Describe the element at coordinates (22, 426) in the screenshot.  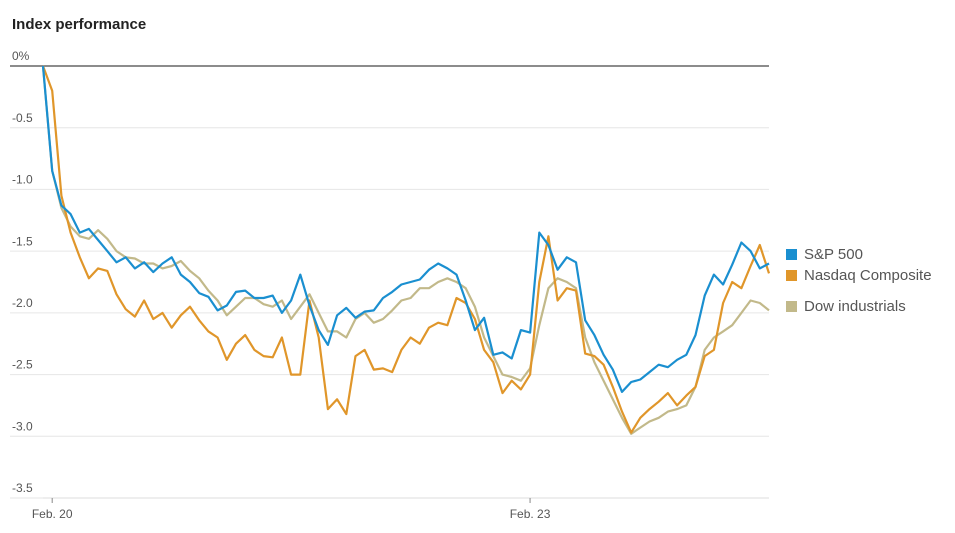
I see `y-tick-label: -3.0` at that location.